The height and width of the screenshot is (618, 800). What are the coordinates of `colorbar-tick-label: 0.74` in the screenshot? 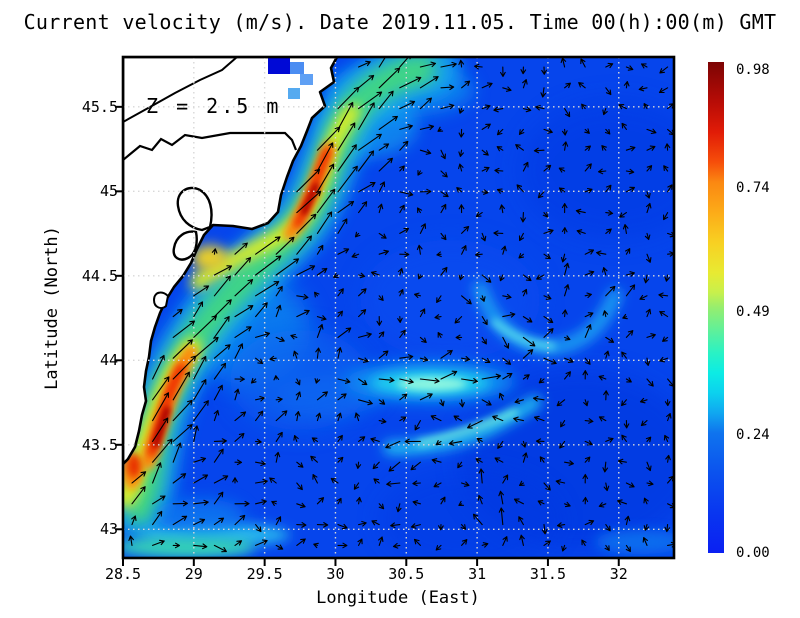 It's located at (753, 188).